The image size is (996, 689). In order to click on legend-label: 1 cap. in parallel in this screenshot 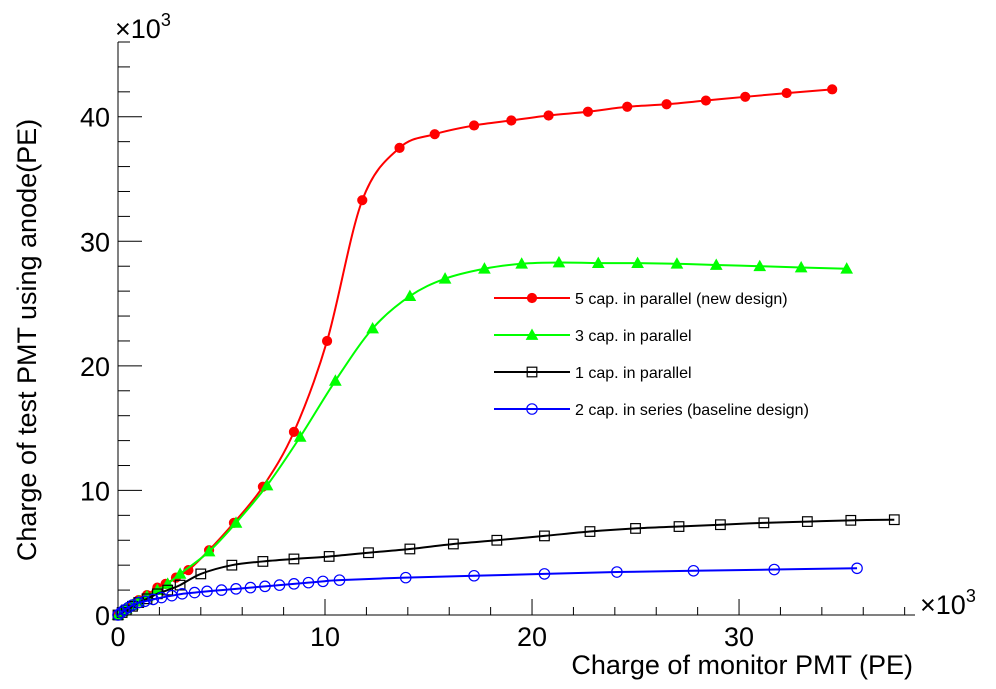, I will do `click(633, 373)`.